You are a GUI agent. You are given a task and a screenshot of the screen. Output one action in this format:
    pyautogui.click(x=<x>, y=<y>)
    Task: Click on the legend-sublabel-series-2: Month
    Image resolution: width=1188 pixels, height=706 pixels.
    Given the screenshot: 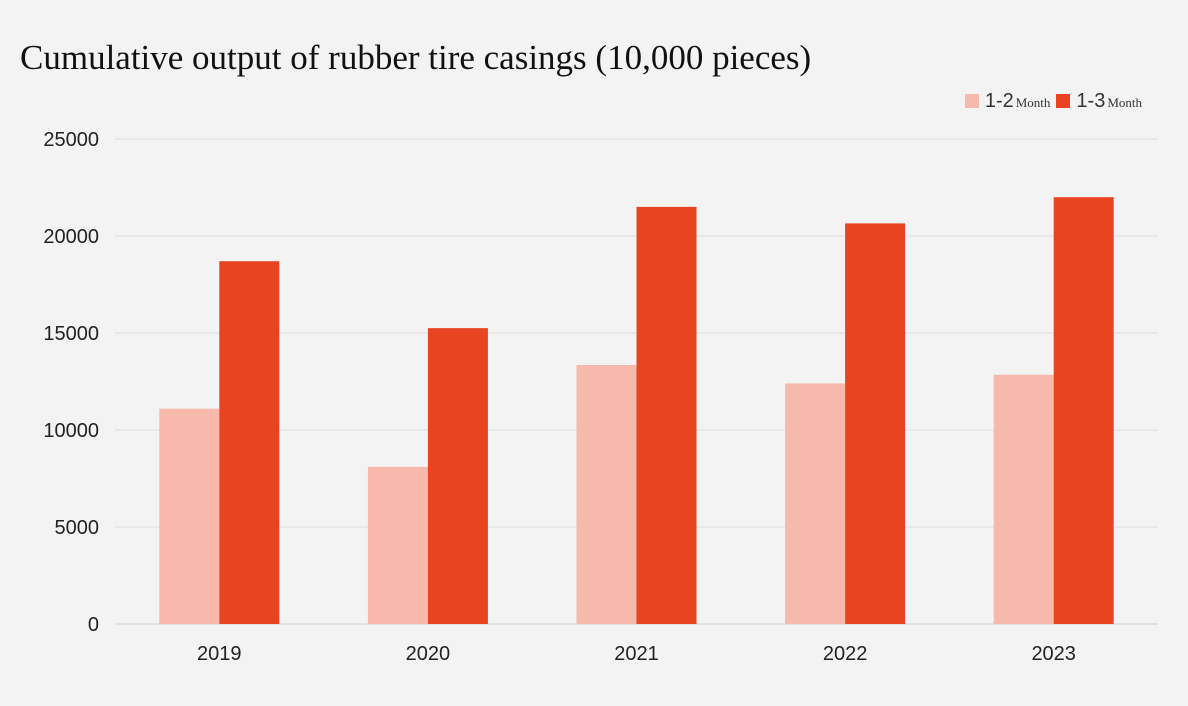 What is the action you would take?
    pyautogui.click(x=1124, y=102)
    